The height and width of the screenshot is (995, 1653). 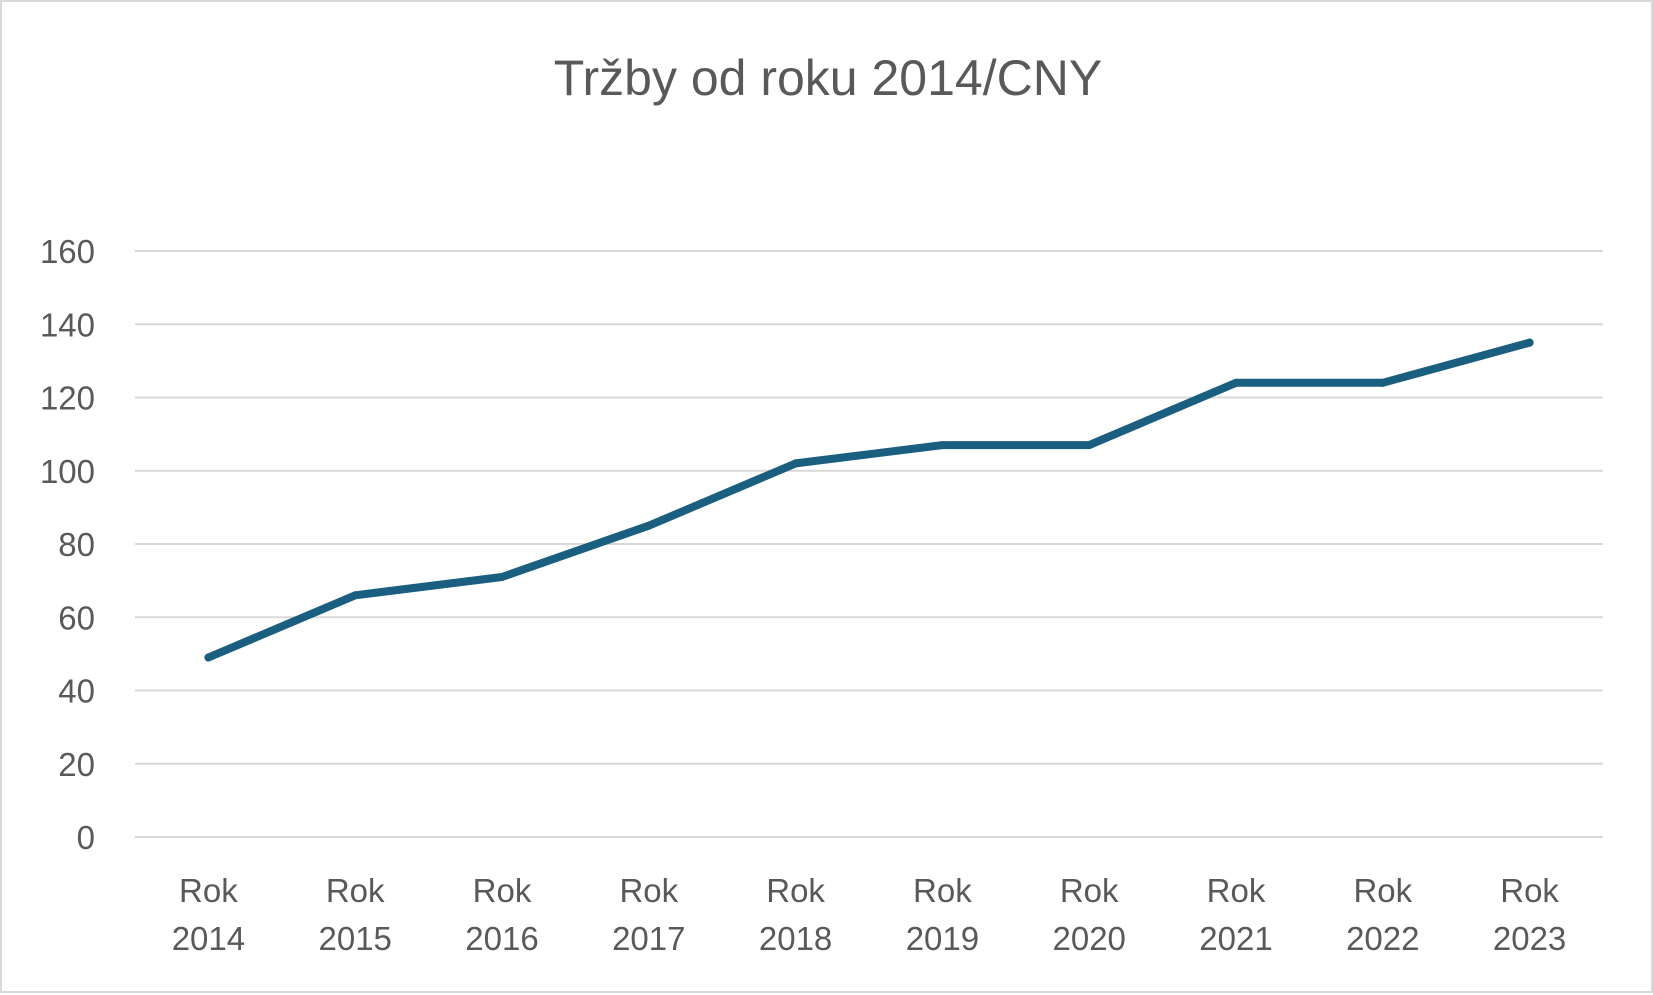 I want to click on data-point-2022, so click(x=1382, y=382).